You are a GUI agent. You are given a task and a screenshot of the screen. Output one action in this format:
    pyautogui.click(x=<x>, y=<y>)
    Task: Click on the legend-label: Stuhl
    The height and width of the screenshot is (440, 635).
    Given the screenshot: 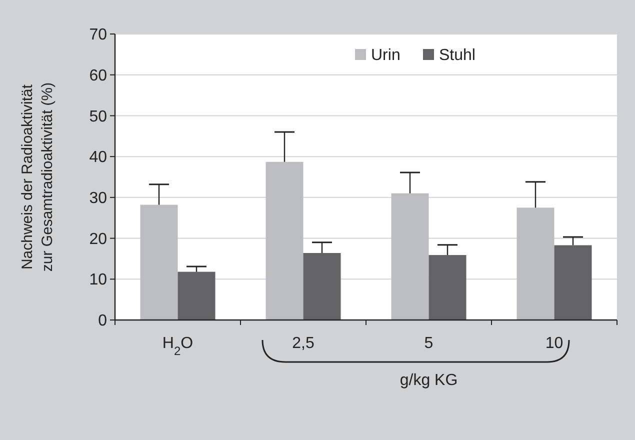 What is the action you would take?
    pyautogui.click(x=457, y=55)
    